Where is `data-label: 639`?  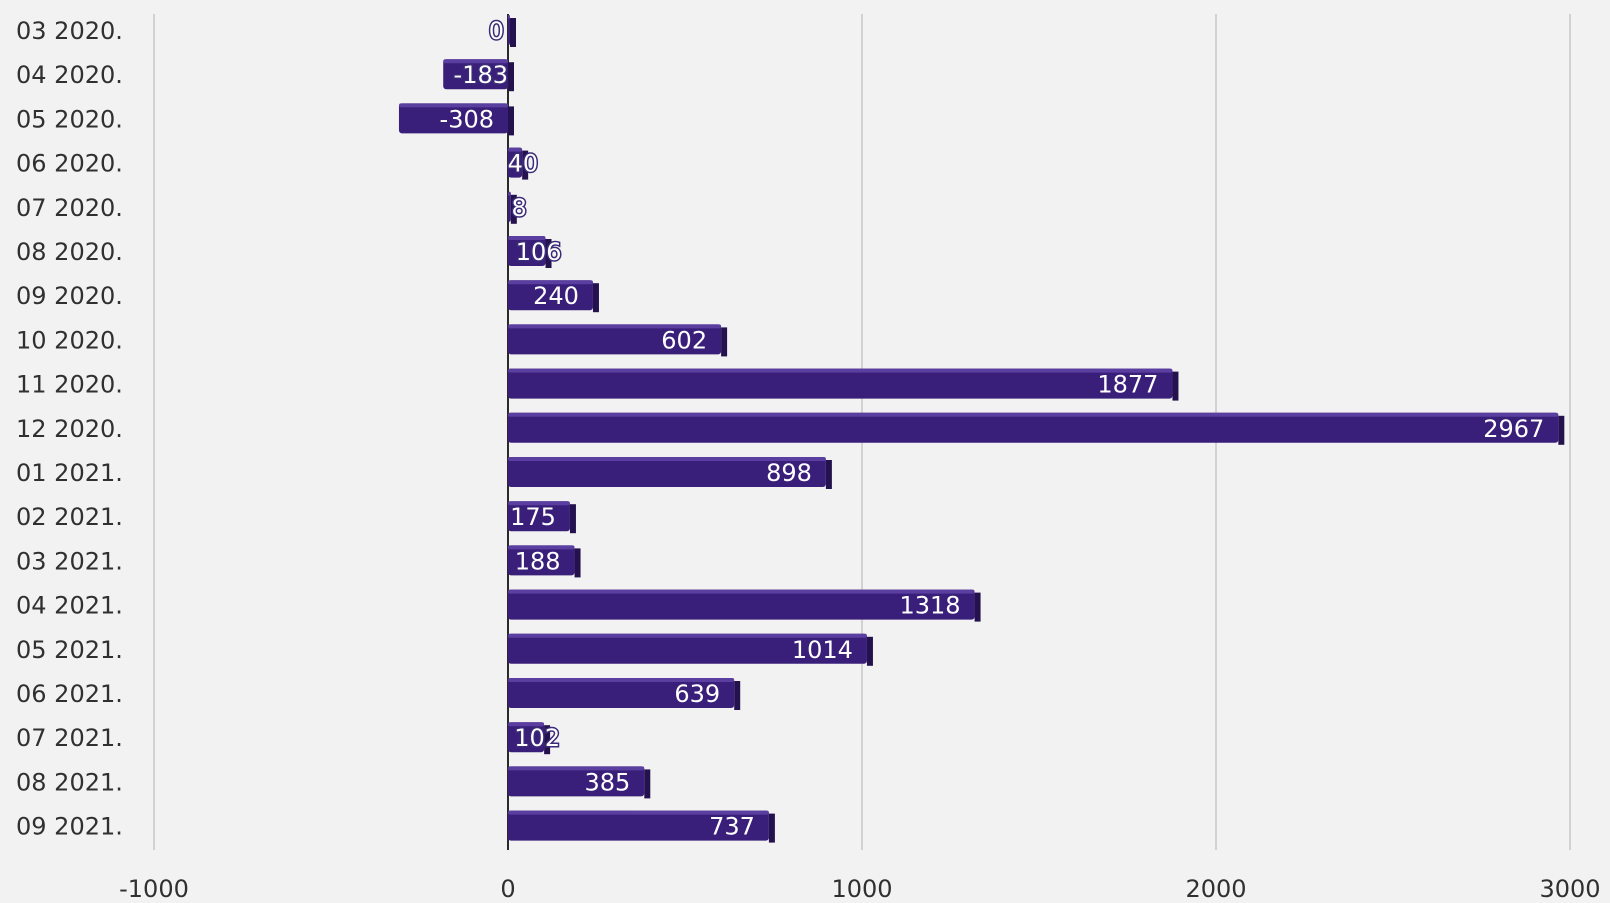
data-label: 639 is located at coordinates (697, 694).